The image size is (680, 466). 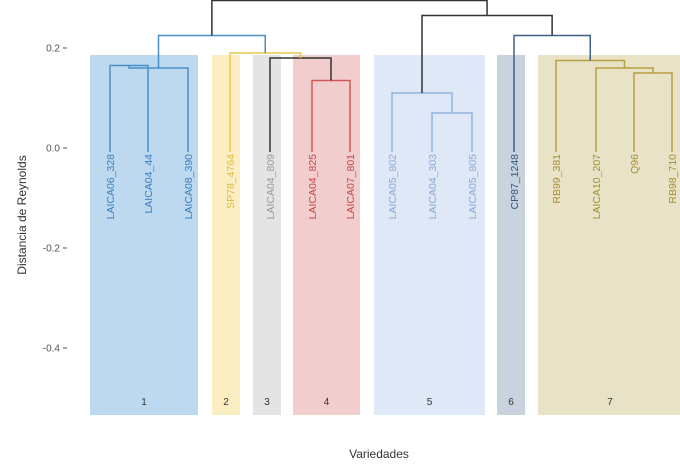 What do you see at coordinates (430, 402) in the screenshot?
I see `cluster-label-5: 5` at bounding box center [430, 402].